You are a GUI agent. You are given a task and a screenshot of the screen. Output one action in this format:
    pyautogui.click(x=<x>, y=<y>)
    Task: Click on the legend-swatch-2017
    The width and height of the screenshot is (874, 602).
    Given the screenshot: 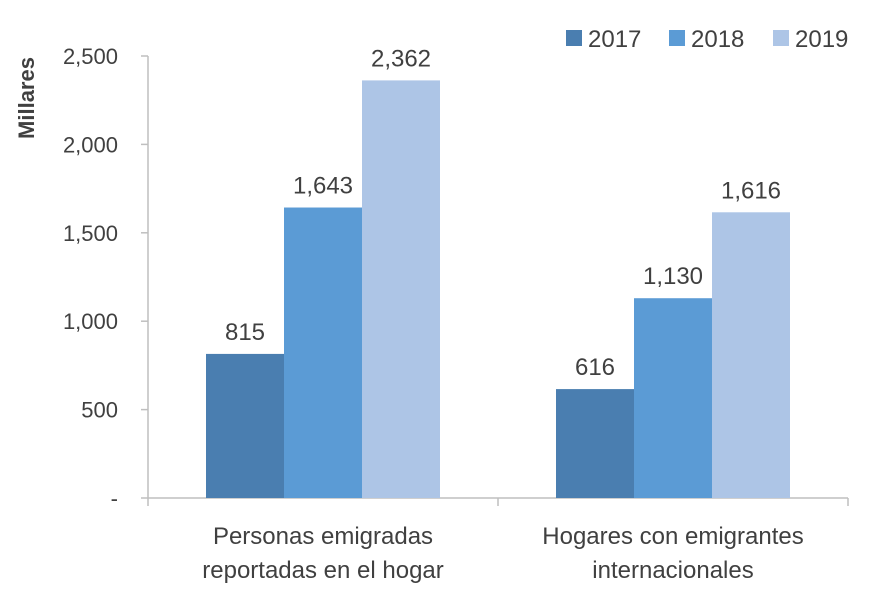 What is the action you would take?
    pyautogui.click(x=574, y=38)
    